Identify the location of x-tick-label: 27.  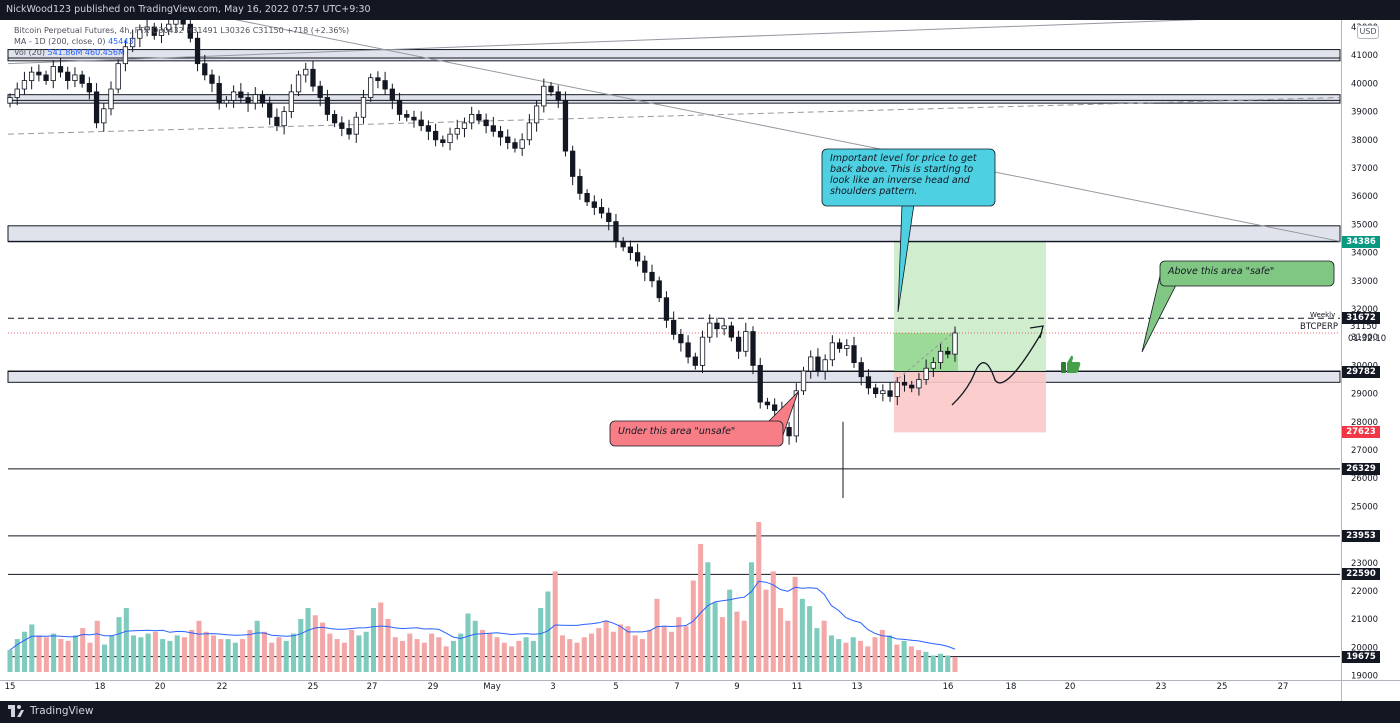
(372, 687).